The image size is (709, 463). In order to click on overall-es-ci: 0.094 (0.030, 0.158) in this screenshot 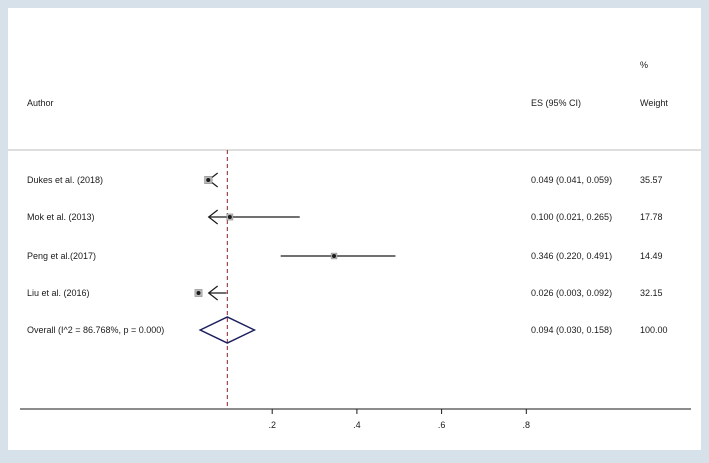, I will do `click(571, 330)`.